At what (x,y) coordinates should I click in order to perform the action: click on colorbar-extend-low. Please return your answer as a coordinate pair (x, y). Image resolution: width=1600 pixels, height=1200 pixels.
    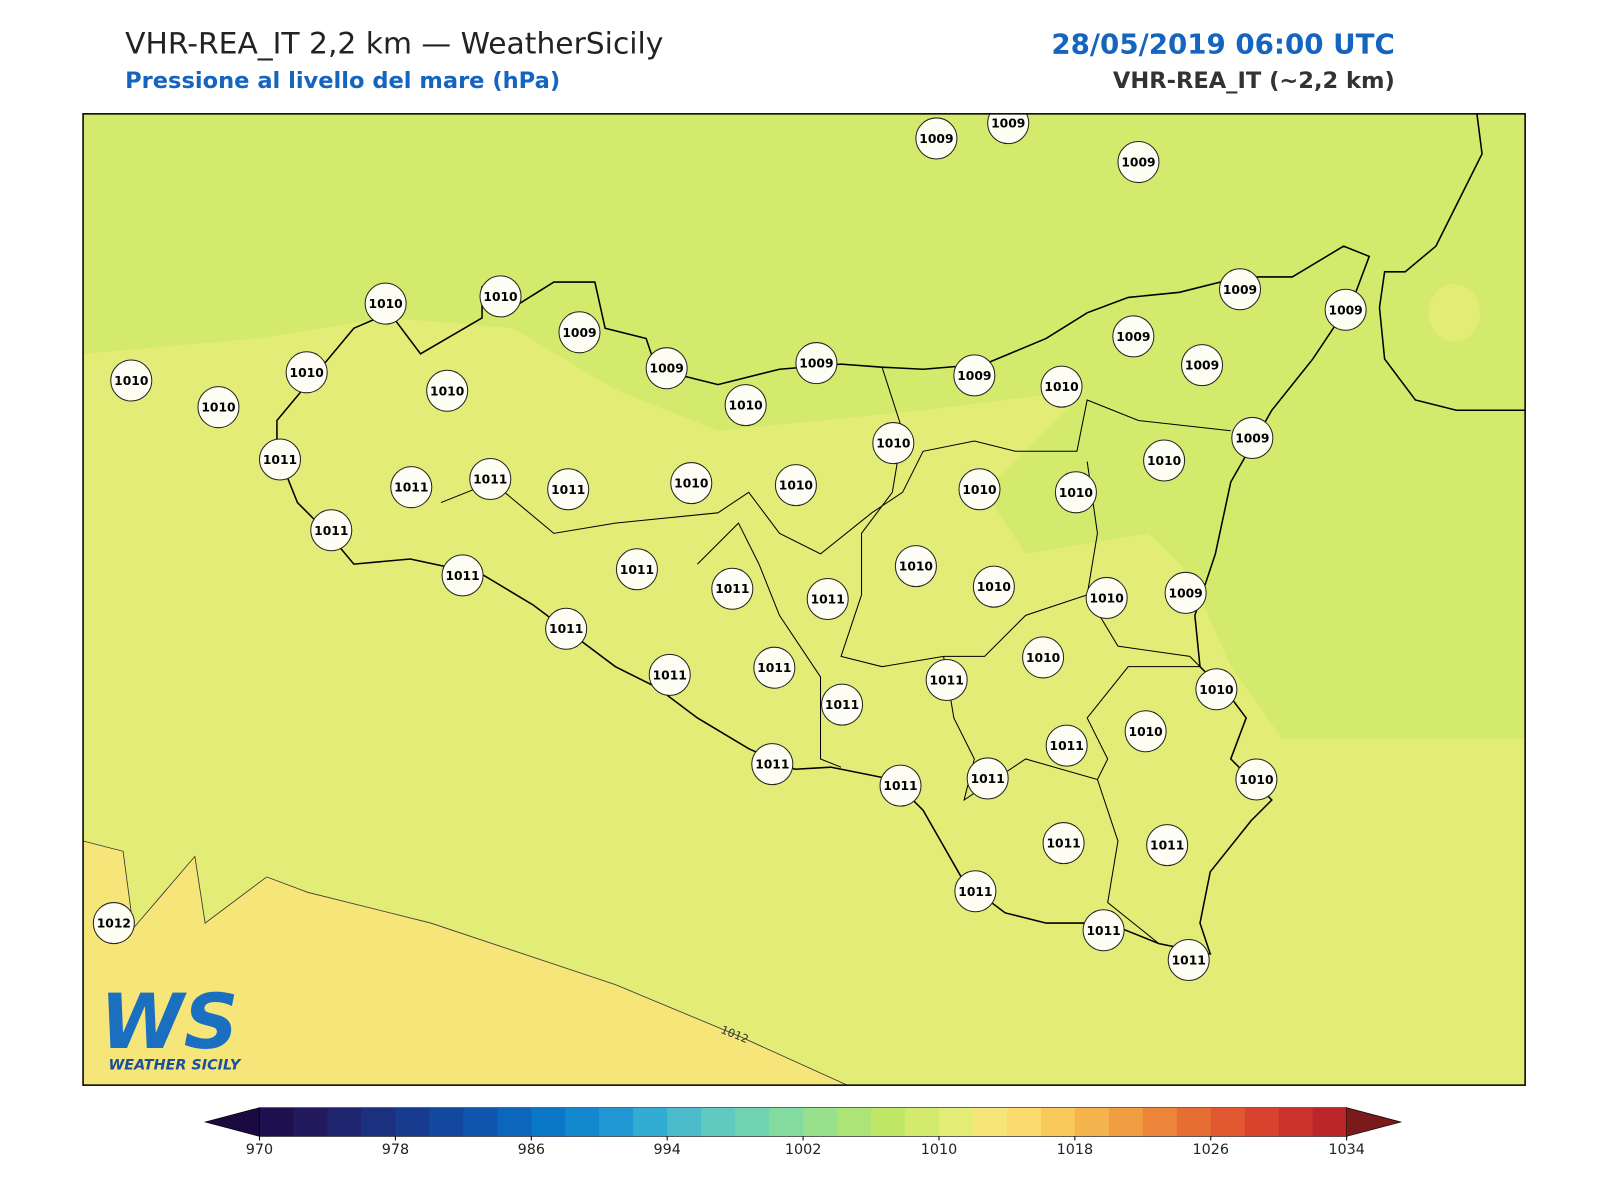
    Looking at the image, I should click on (231, 1122).